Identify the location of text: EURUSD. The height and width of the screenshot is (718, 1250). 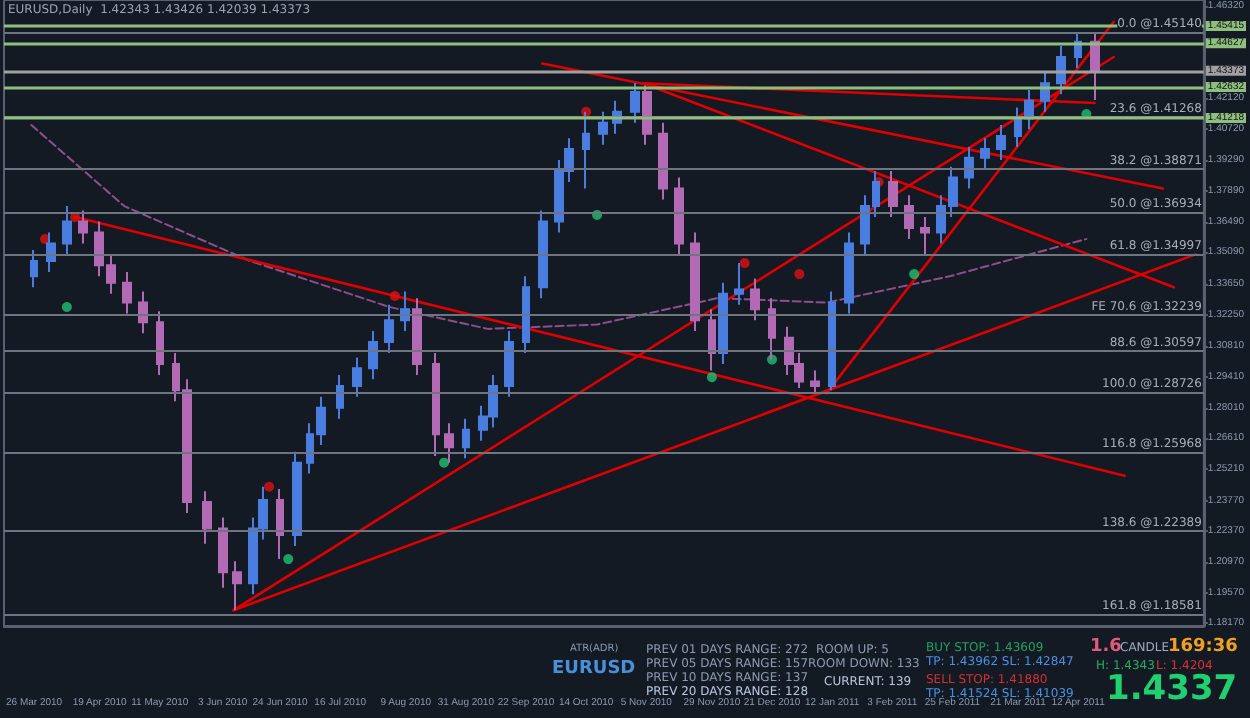
(594, 669).